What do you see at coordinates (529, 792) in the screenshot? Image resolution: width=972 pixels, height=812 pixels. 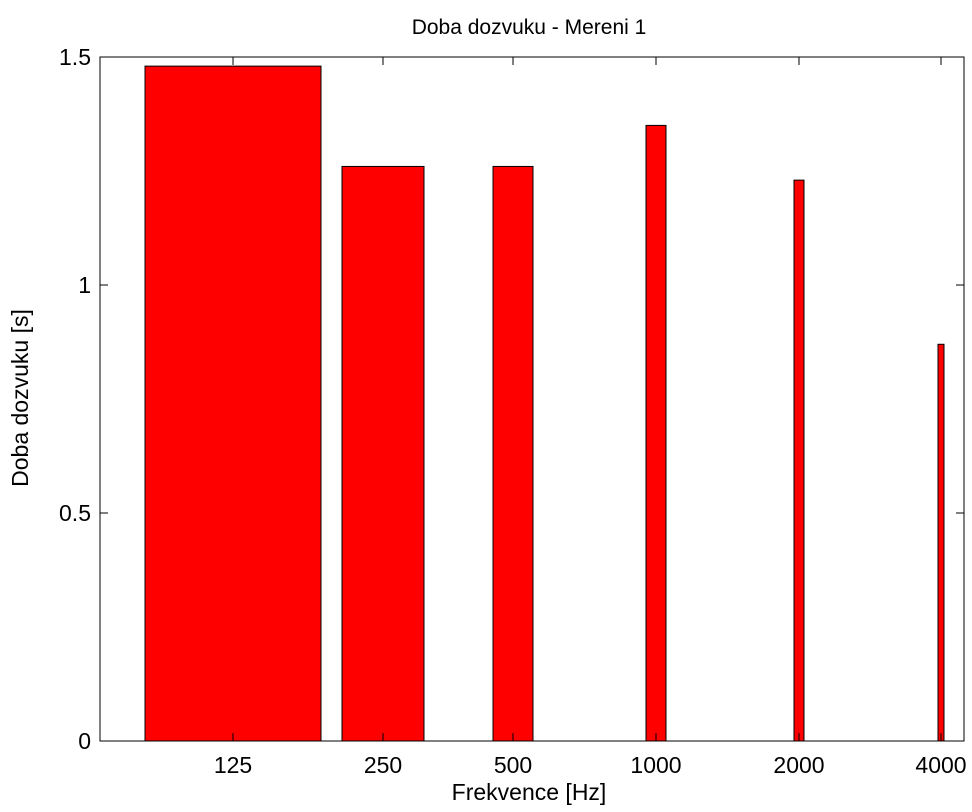 I see `x-axis-label: Frekvence [Hz]` at bounding box center [529, 792].